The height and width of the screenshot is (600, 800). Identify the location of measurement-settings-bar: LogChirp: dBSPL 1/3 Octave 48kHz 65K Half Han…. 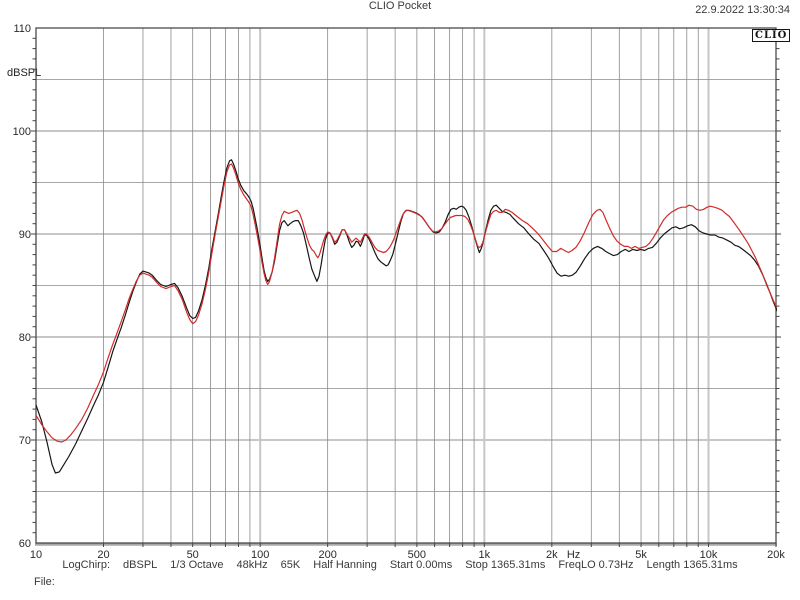
(400, 565).